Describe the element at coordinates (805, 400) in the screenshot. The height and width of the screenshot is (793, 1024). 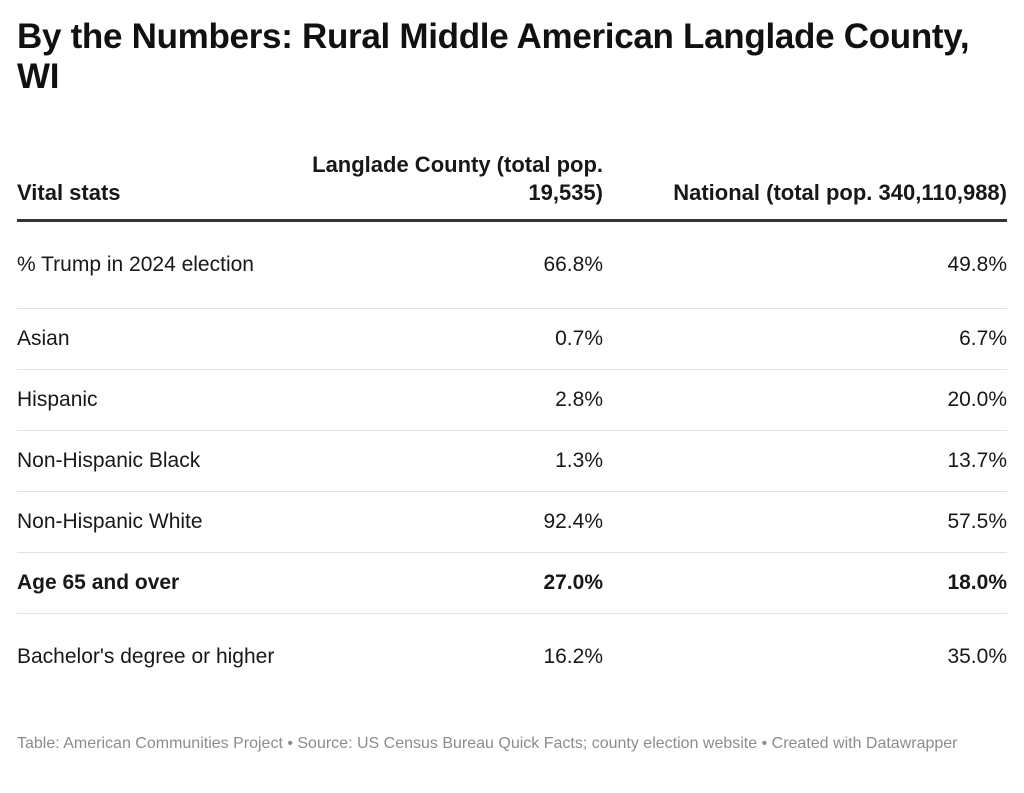
I see `national-value: 20.0%` at that location.